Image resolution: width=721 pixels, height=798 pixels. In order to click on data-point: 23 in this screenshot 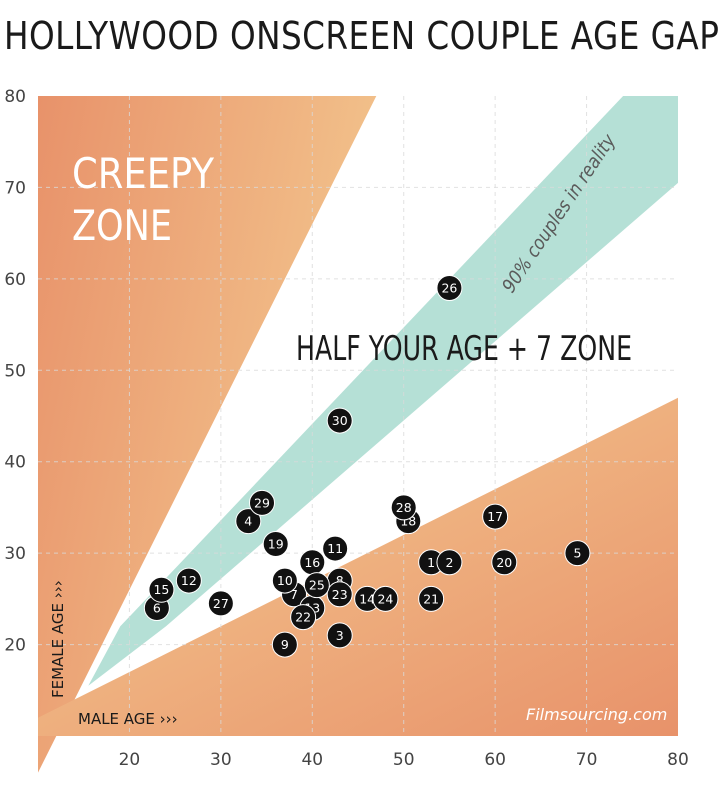, I will do `click(339, 594)`.